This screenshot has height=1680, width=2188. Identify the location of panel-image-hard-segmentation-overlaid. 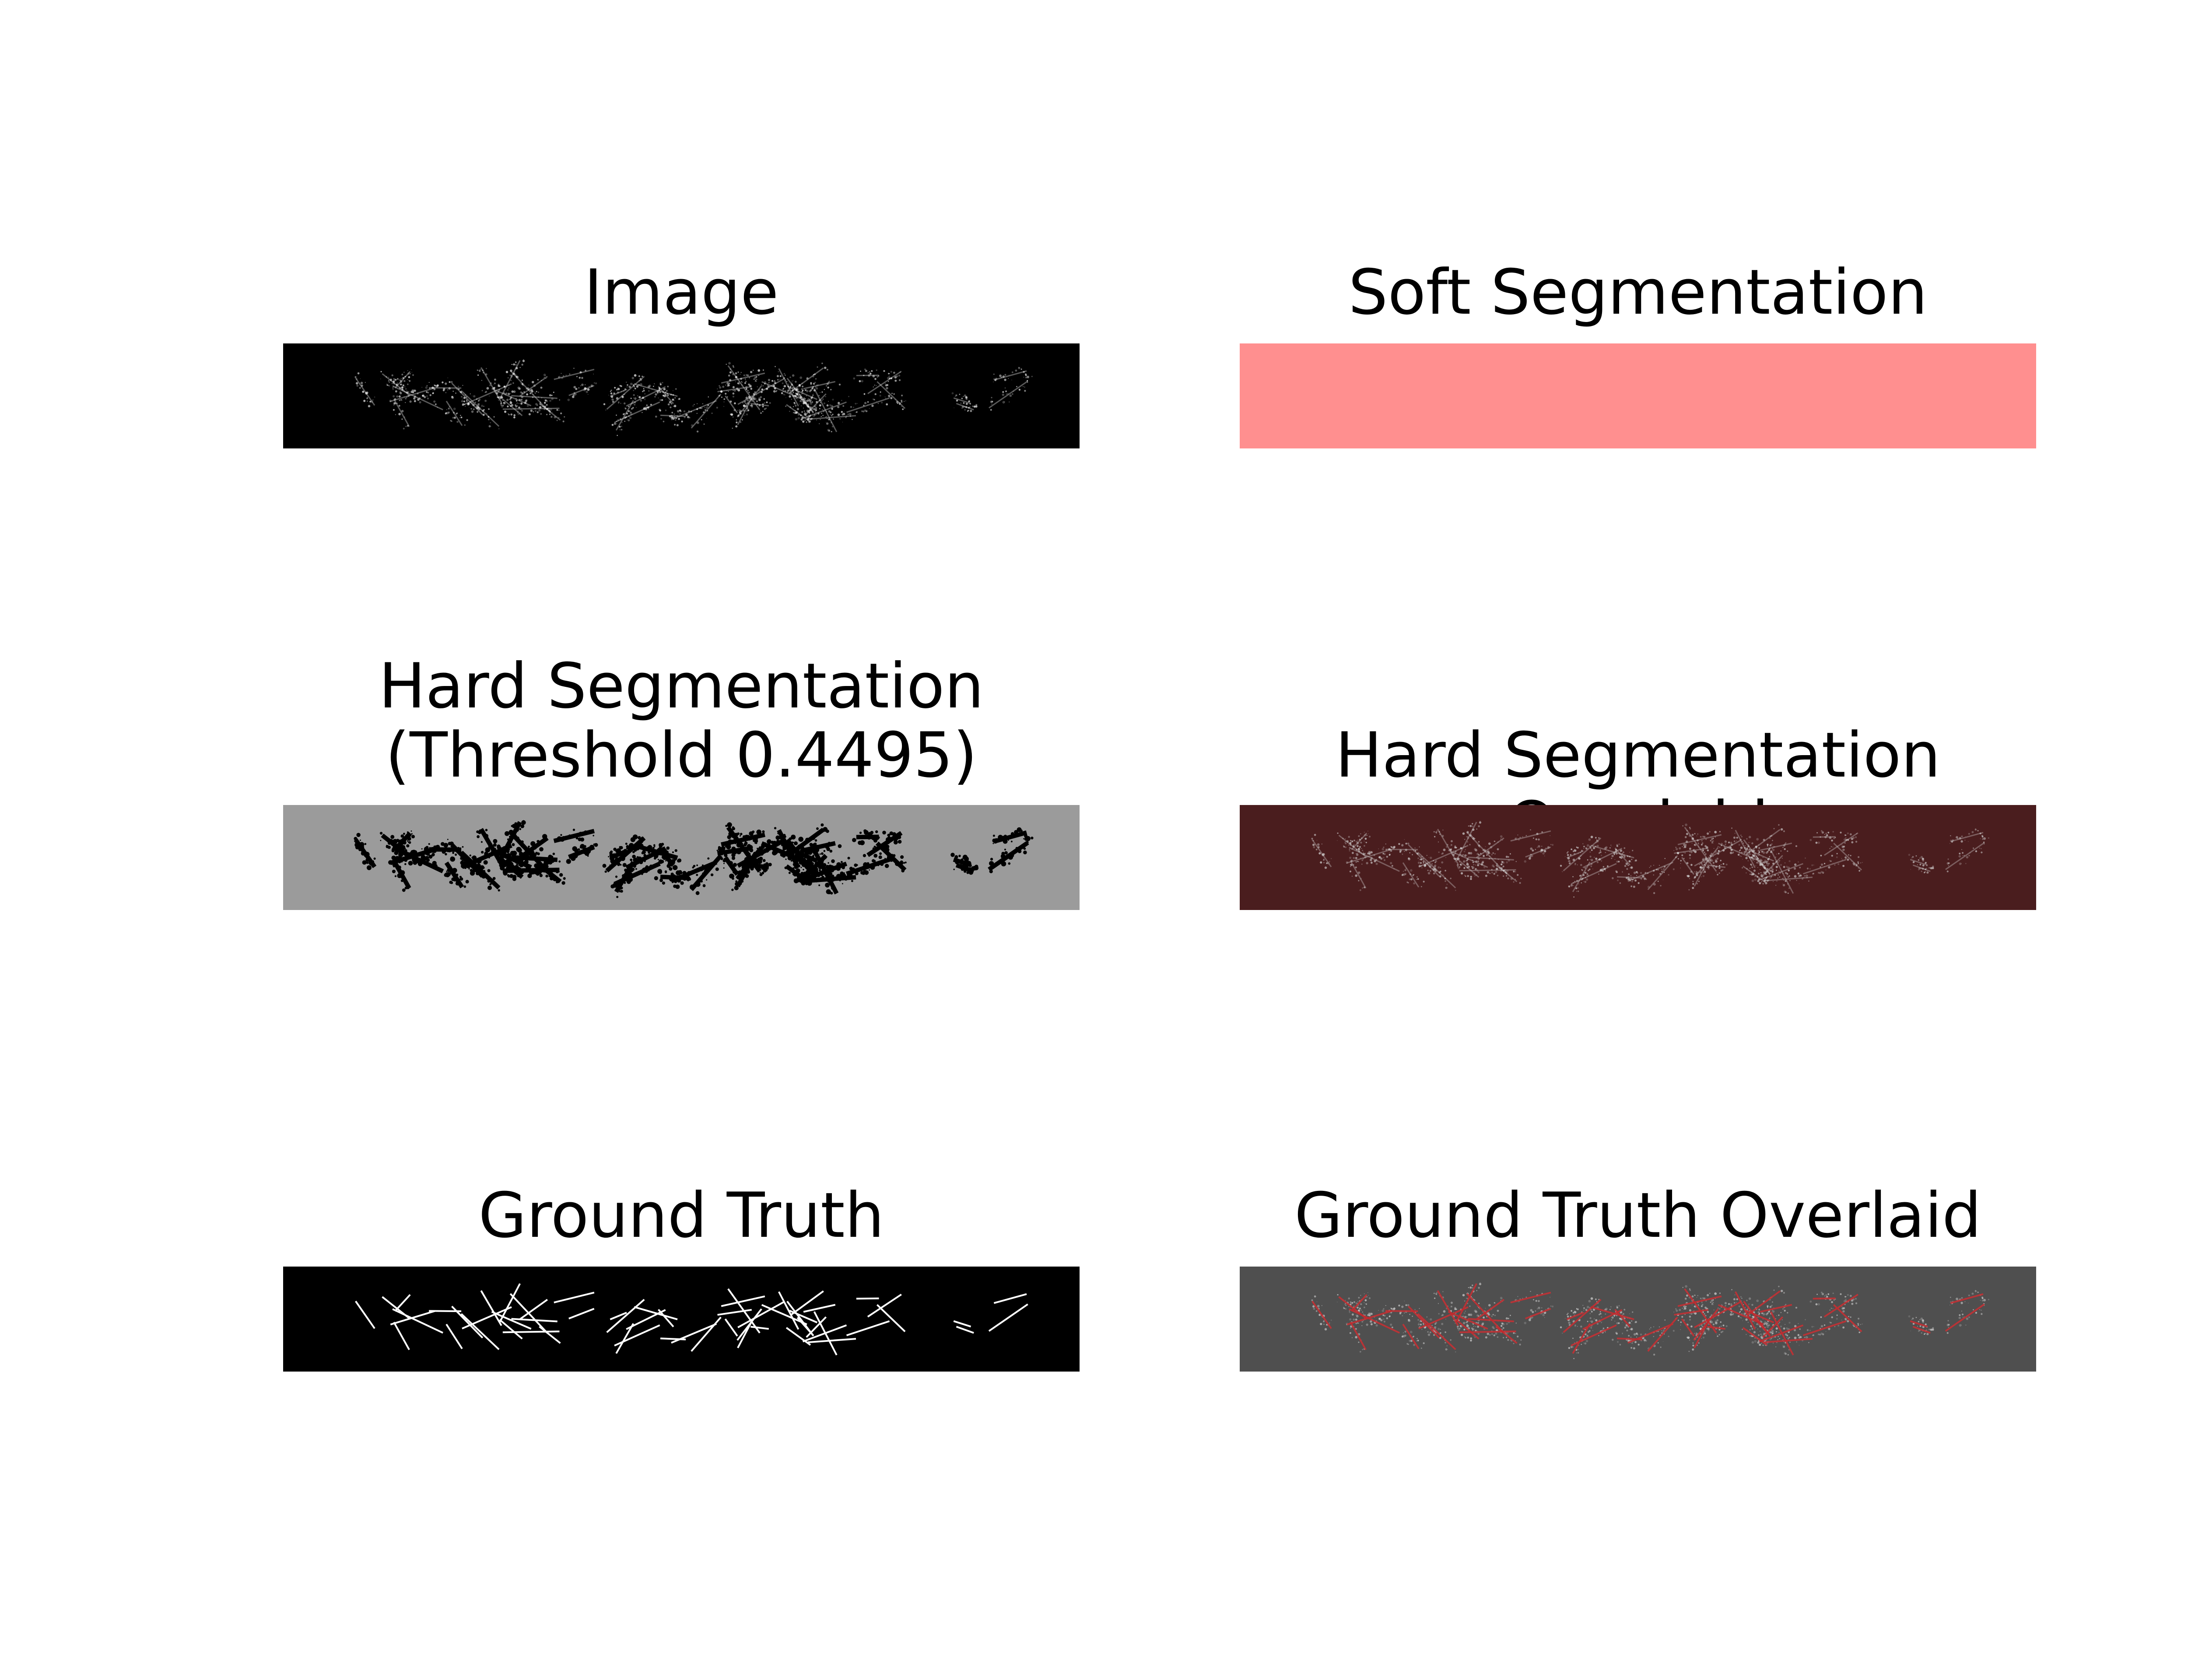
(1638, 857).